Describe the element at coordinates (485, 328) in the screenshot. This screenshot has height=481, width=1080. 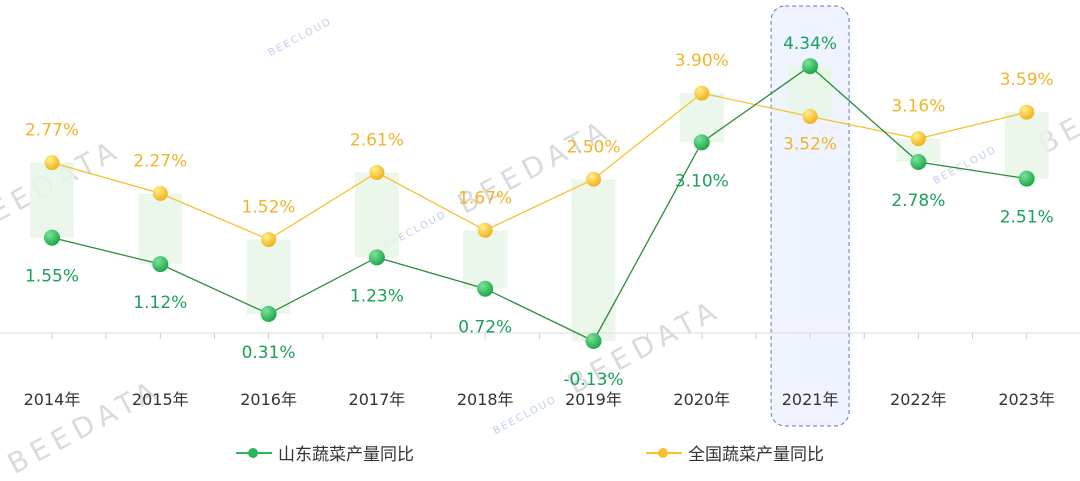
I see `shandong-value-label: 0.72%` at that location.